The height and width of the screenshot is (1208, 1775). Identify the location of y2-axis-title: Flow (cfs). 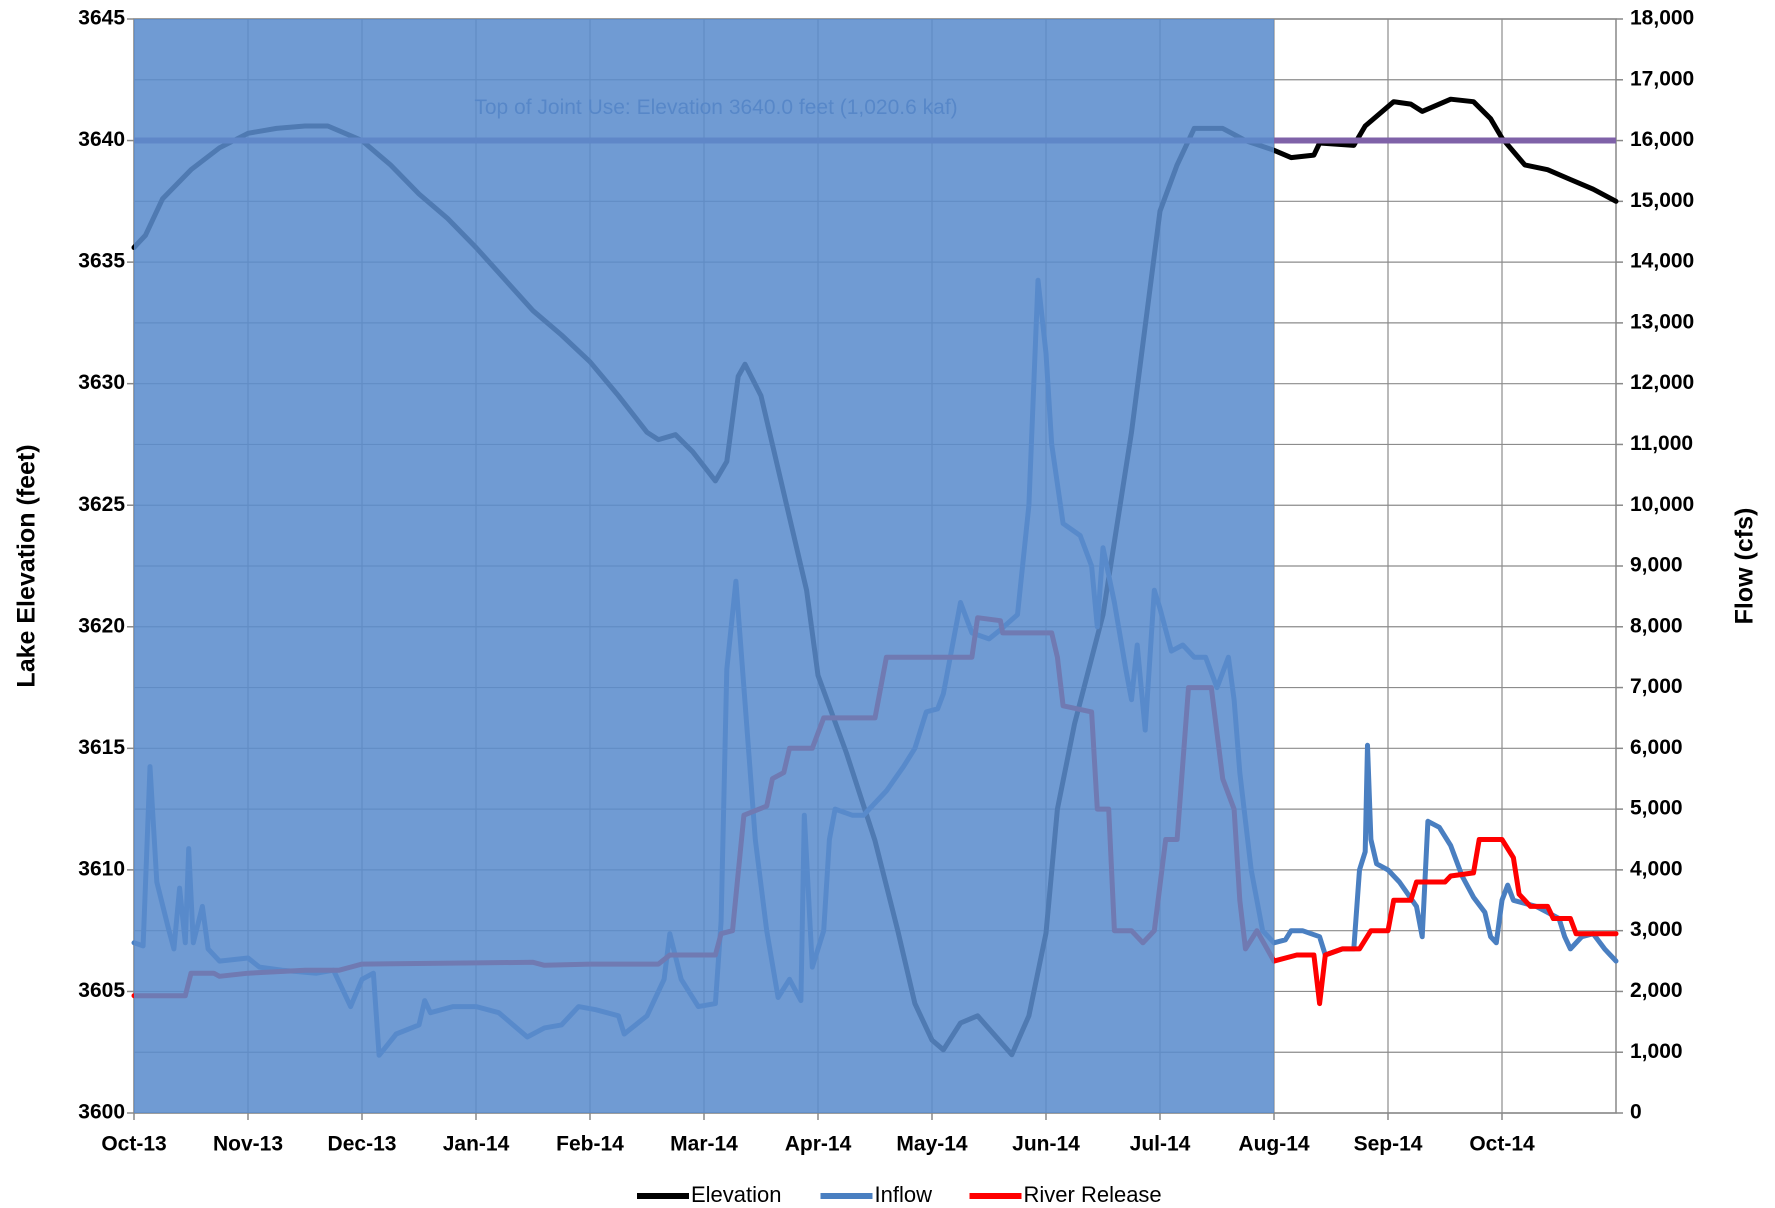
(1745, 566).